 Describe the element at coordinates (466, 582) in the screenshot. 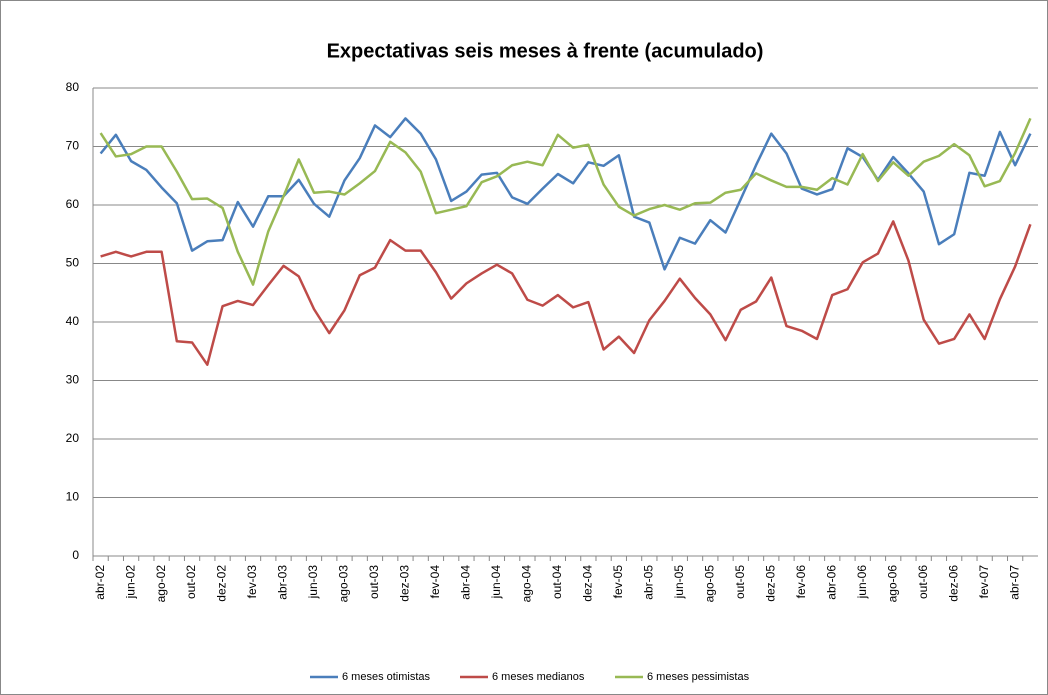

I see `x-tick-label: abr-04` at that location.